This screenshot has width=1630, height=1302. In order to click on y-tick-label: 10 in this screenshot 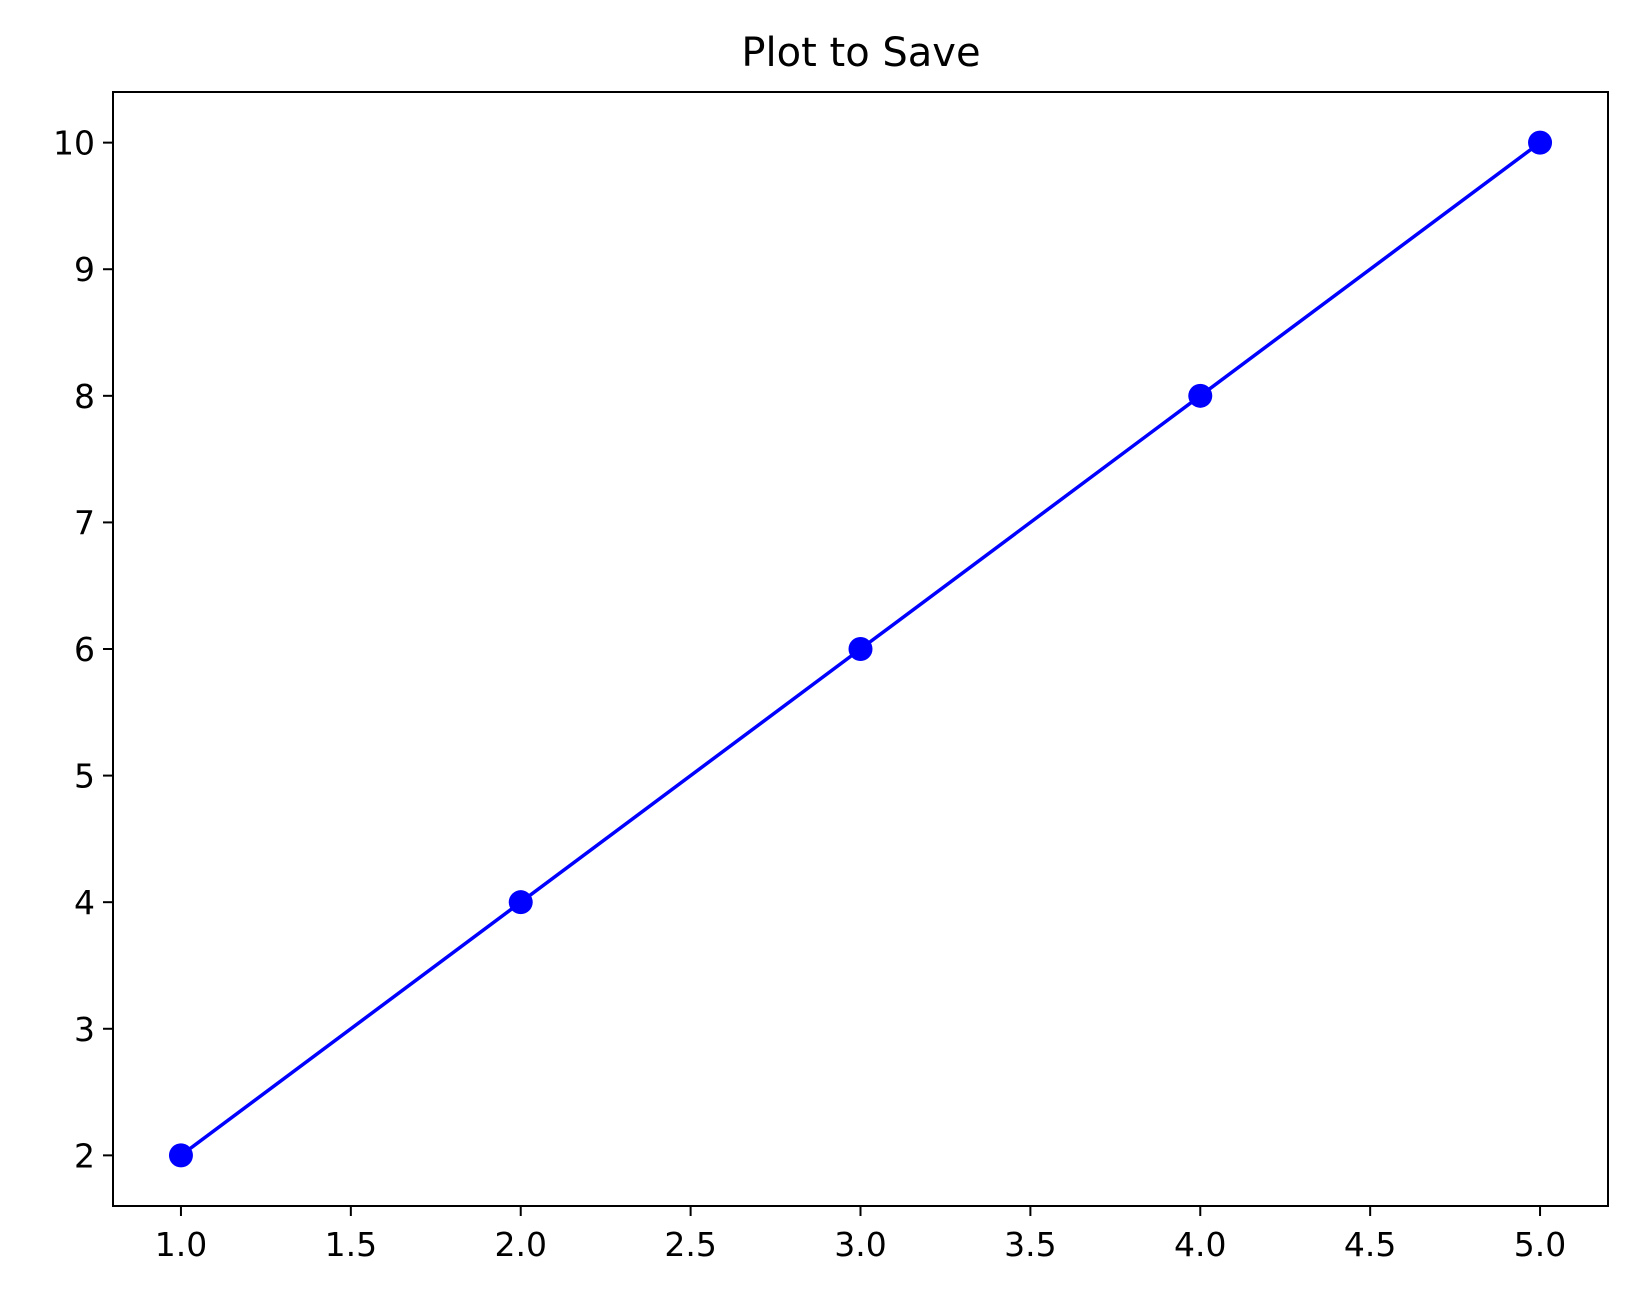, I will do `click(74, 143)`.